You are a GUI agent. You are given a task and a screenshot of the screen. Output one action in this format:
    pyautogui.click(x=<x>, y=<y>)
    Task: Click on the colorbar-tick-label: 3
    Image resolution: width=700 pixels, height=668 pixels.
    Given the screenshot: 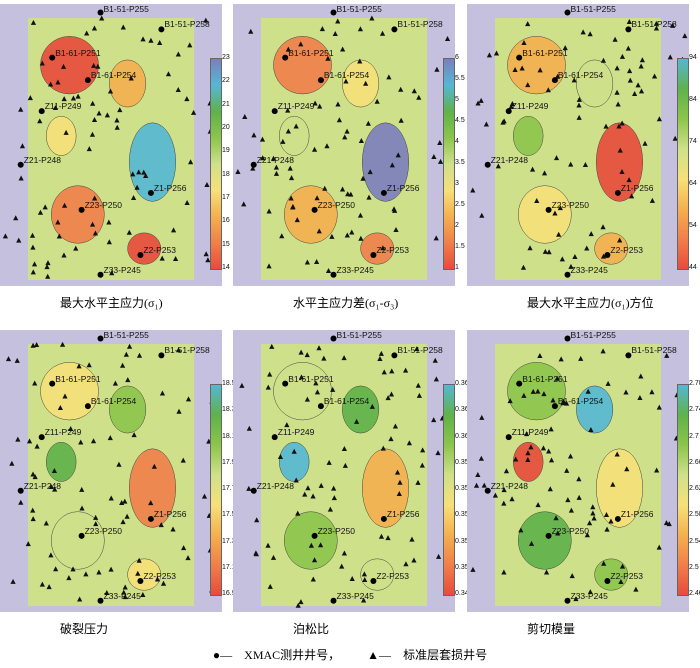 What is the action you would take?
    pyautogui.click(x=457, y=183)
    